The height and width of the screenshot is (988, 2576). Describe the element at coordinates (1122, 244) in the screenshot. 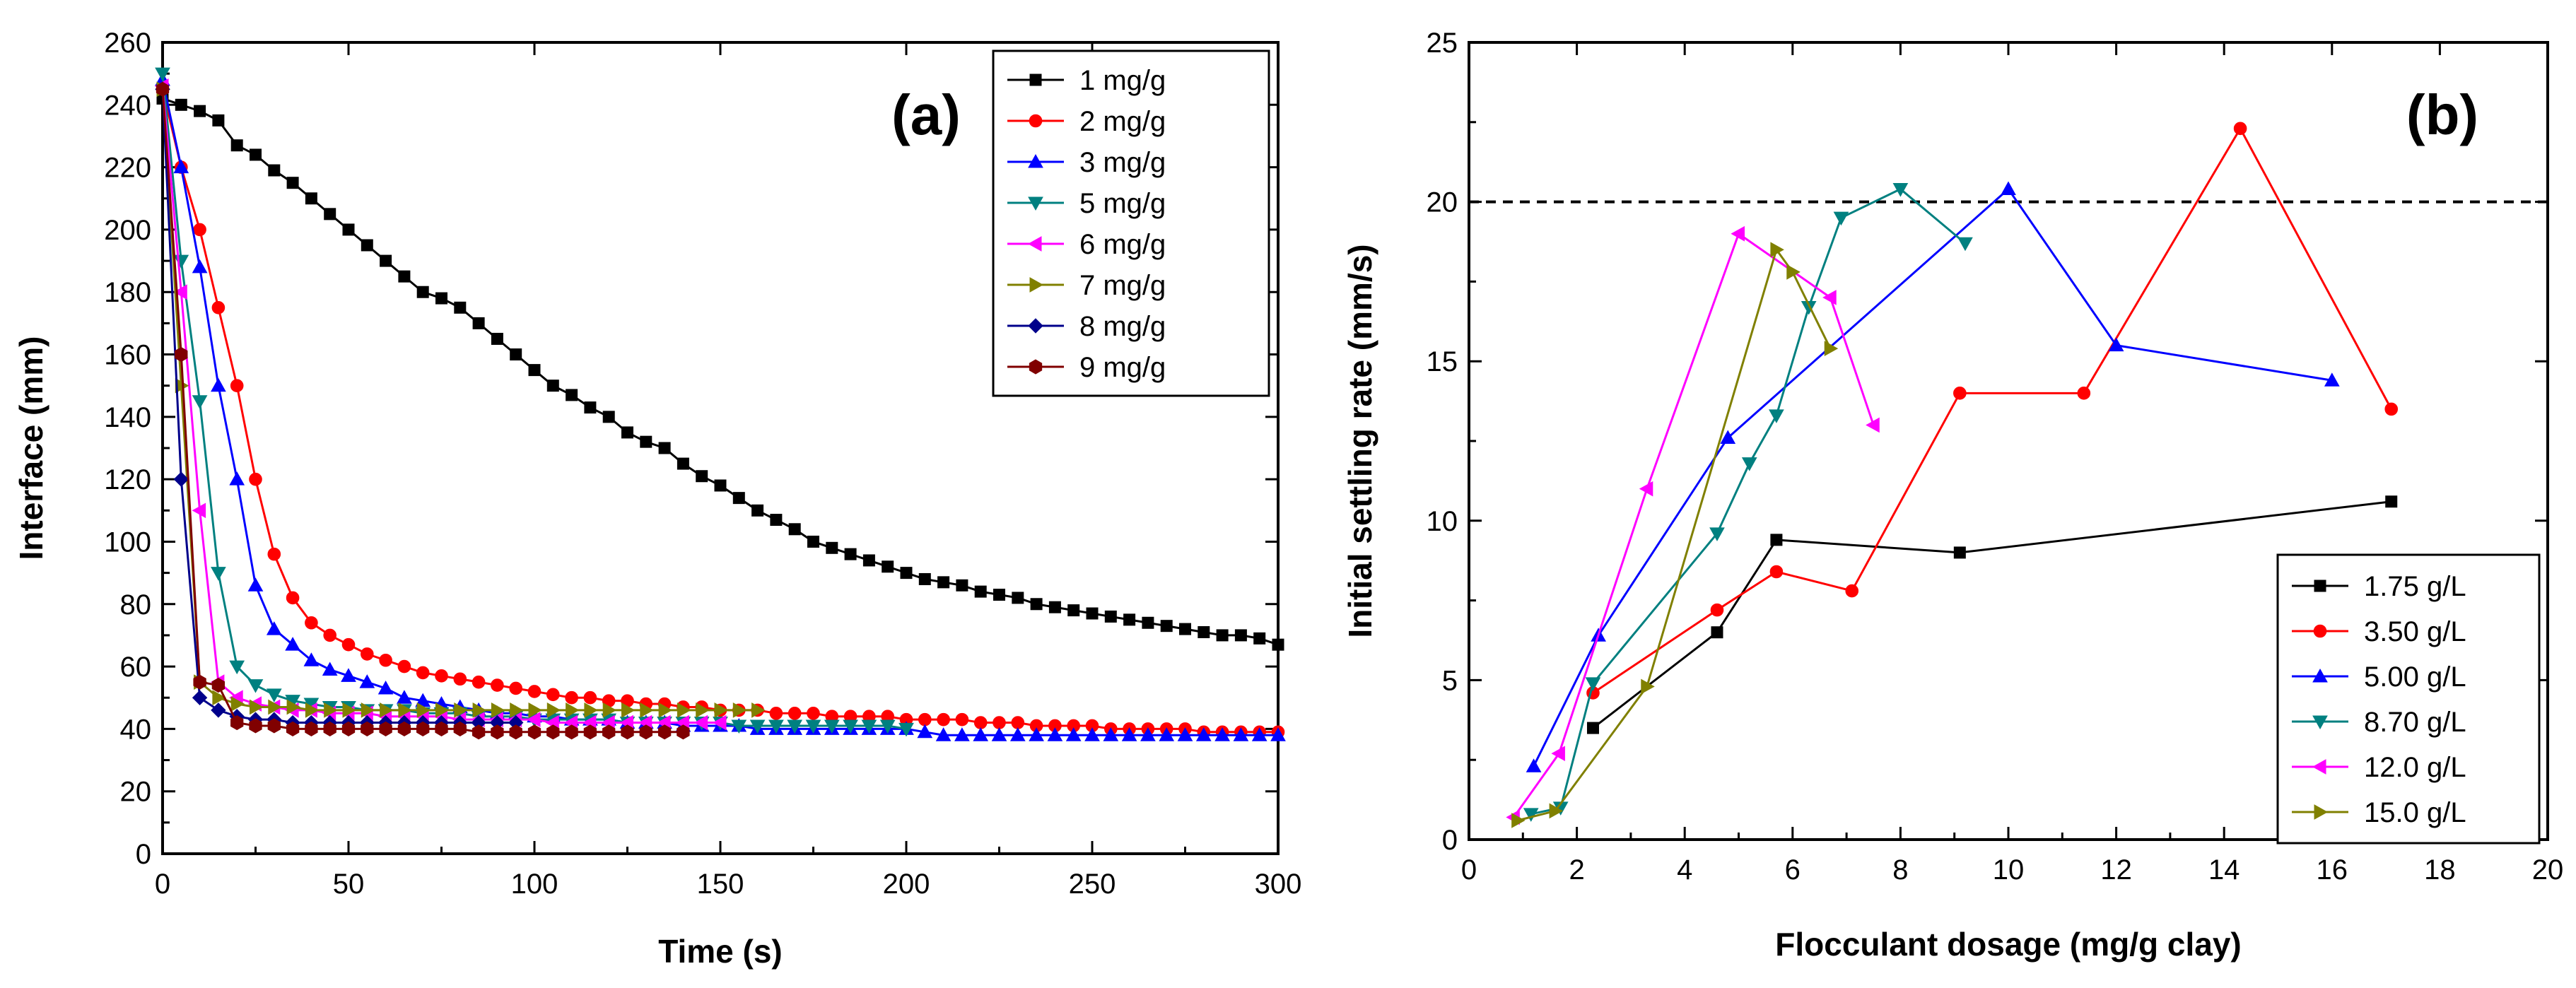

I see `legend-label: 6 mg/g` at that location.